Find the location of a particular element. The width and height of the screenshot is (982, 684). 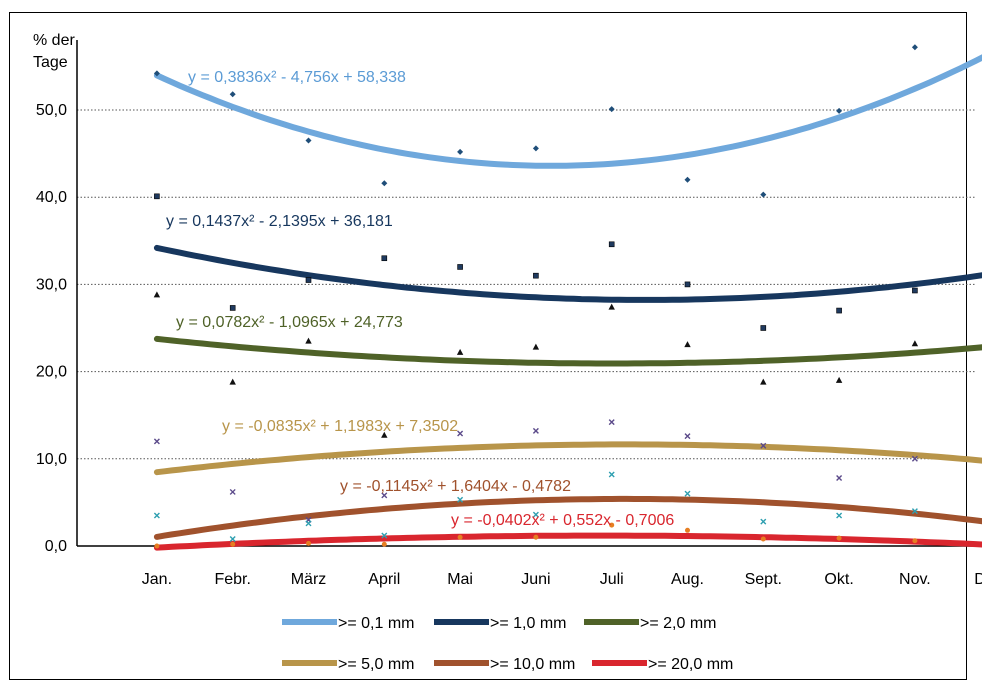

legend-label: >= 5,0 mm is located at coordinates (376, 664).